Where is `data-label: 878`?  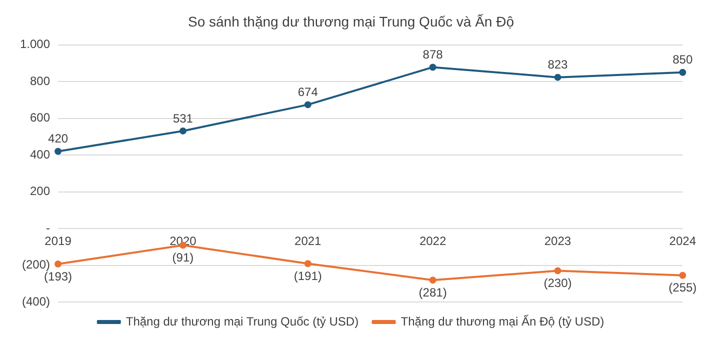 data-label: 878 is located at coordinates (433, 55).